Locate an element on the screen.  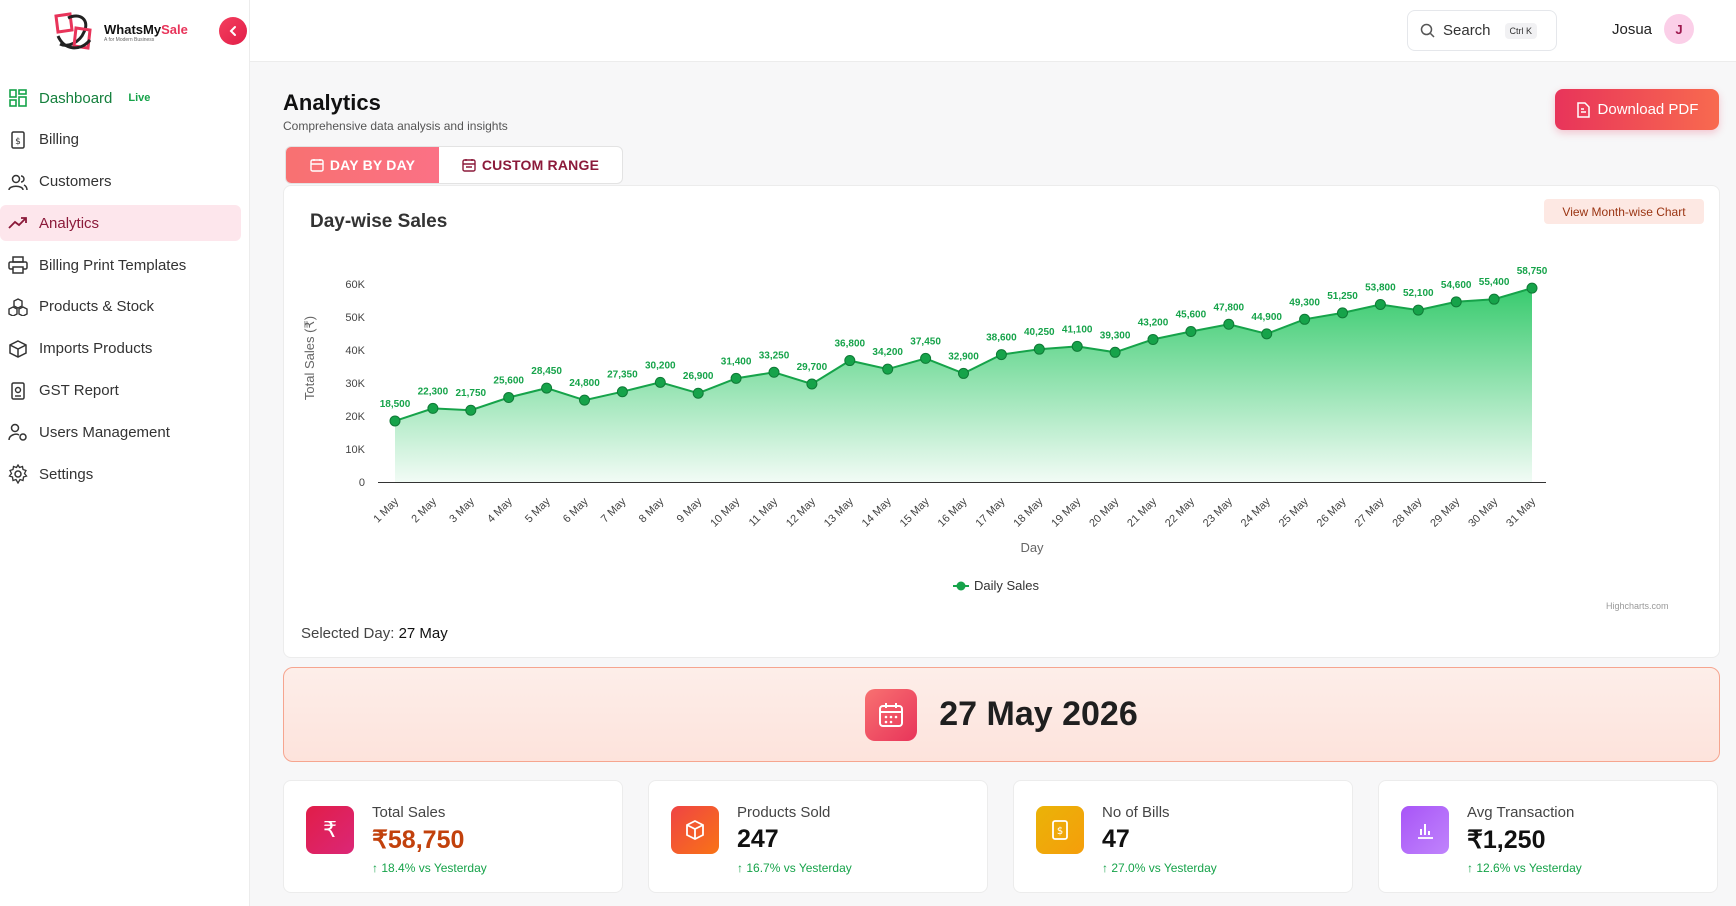
x-tick-label: 21 May is located at coordinates (1142, 512).